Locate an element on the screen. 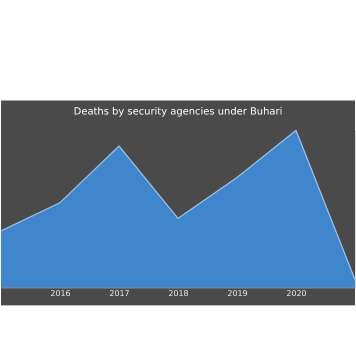 The width and height of the screenshot is (356, 364). x-tick-label: 2019 is located at coordinates (237, 293).